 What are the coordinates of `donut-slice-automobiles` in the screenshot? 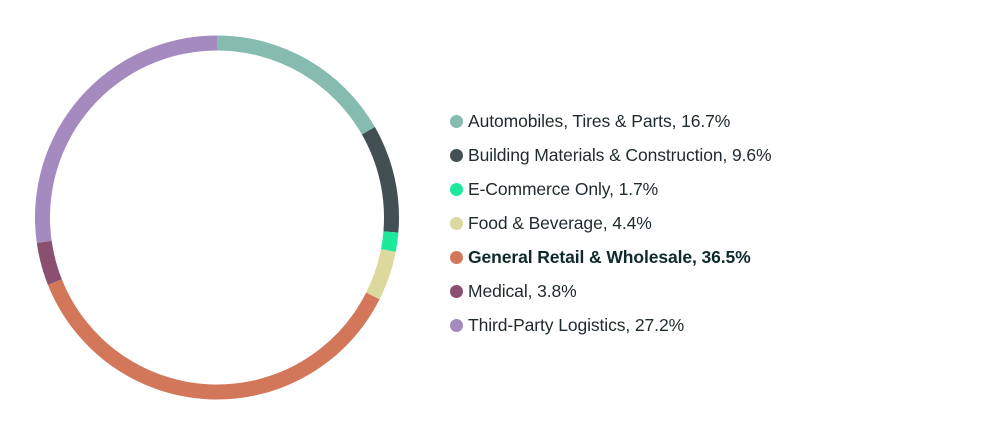 It's located at (296, 85).